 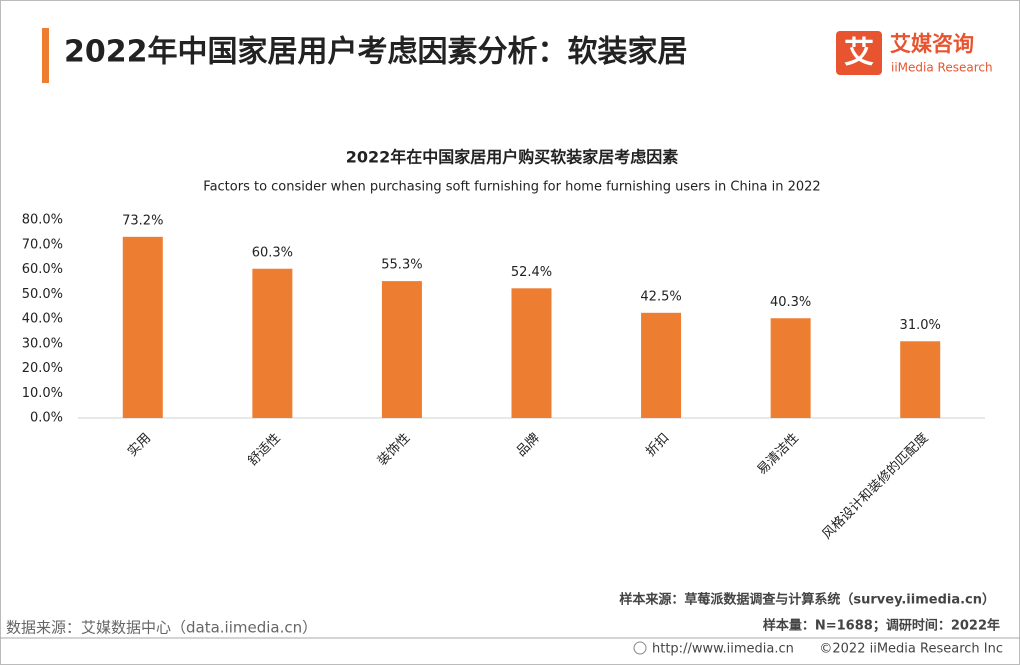 I want to click on sample-size: 样本量：N=1688；调研时间：2022年, so click(x=881, y=626).